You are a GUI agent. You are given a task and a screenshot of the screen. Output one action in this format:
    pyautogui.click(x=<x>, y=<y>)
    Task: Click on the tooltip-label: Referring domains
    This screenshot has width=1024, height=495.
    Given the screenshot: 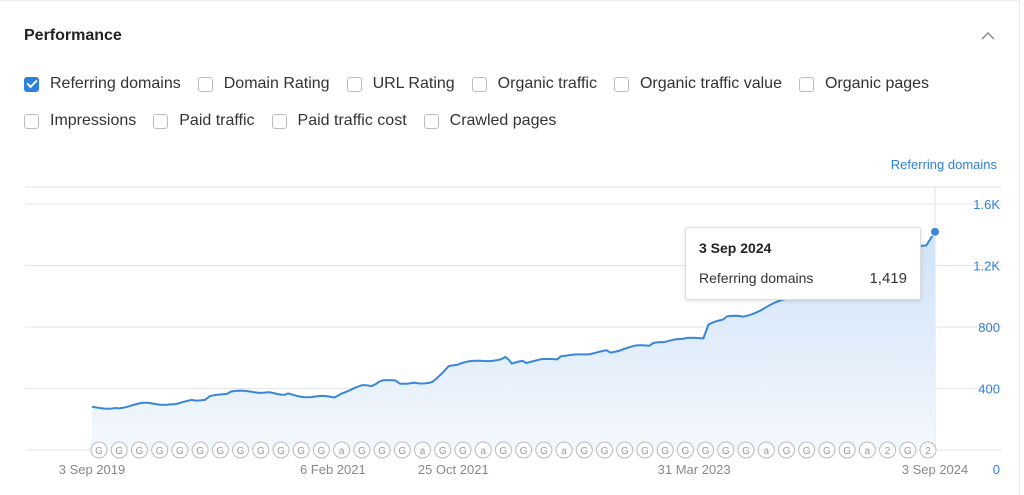 What is the action you would take?
    pyautogui.click(x=756, y=278)
    